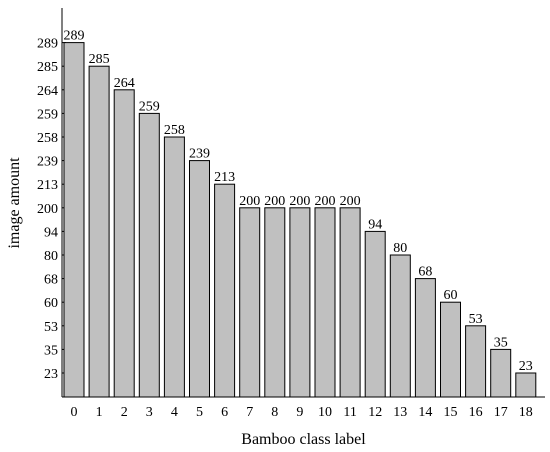 The height and width of the screenshot is (452, 550). What do you see at coordinates (174, 412) in the screenshot?
I see `x-tick-label: 4` at bounding box center [174, 412].